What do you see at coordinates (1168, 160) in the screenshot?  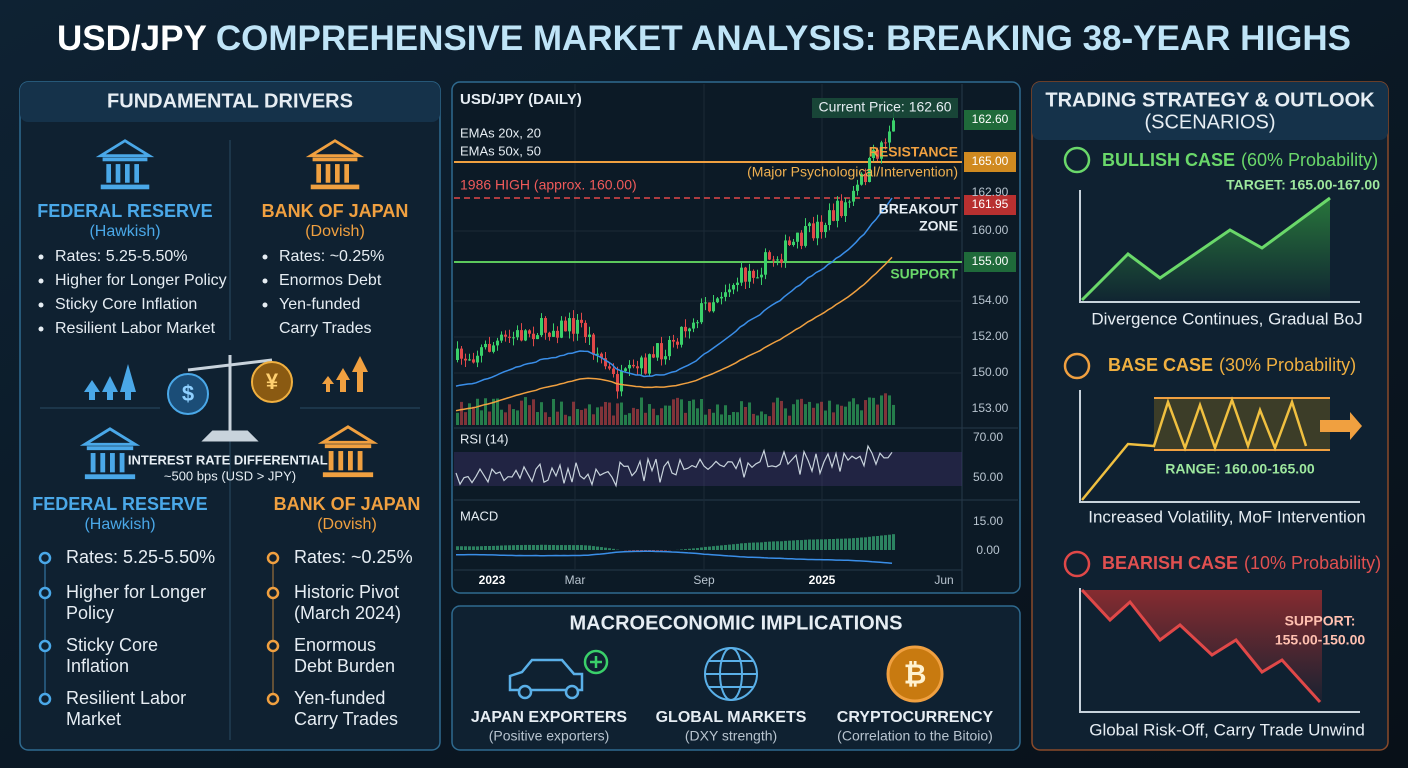 I see `scenario-name: BULLISH CASE` at bounding box center [1168, 160].